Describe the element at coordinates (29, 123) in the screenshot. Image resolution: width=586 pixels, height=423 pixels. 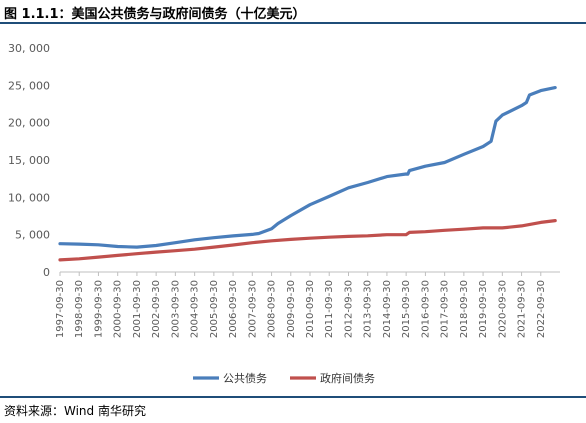
I see `y-tick-label: 20, 000` at that location.